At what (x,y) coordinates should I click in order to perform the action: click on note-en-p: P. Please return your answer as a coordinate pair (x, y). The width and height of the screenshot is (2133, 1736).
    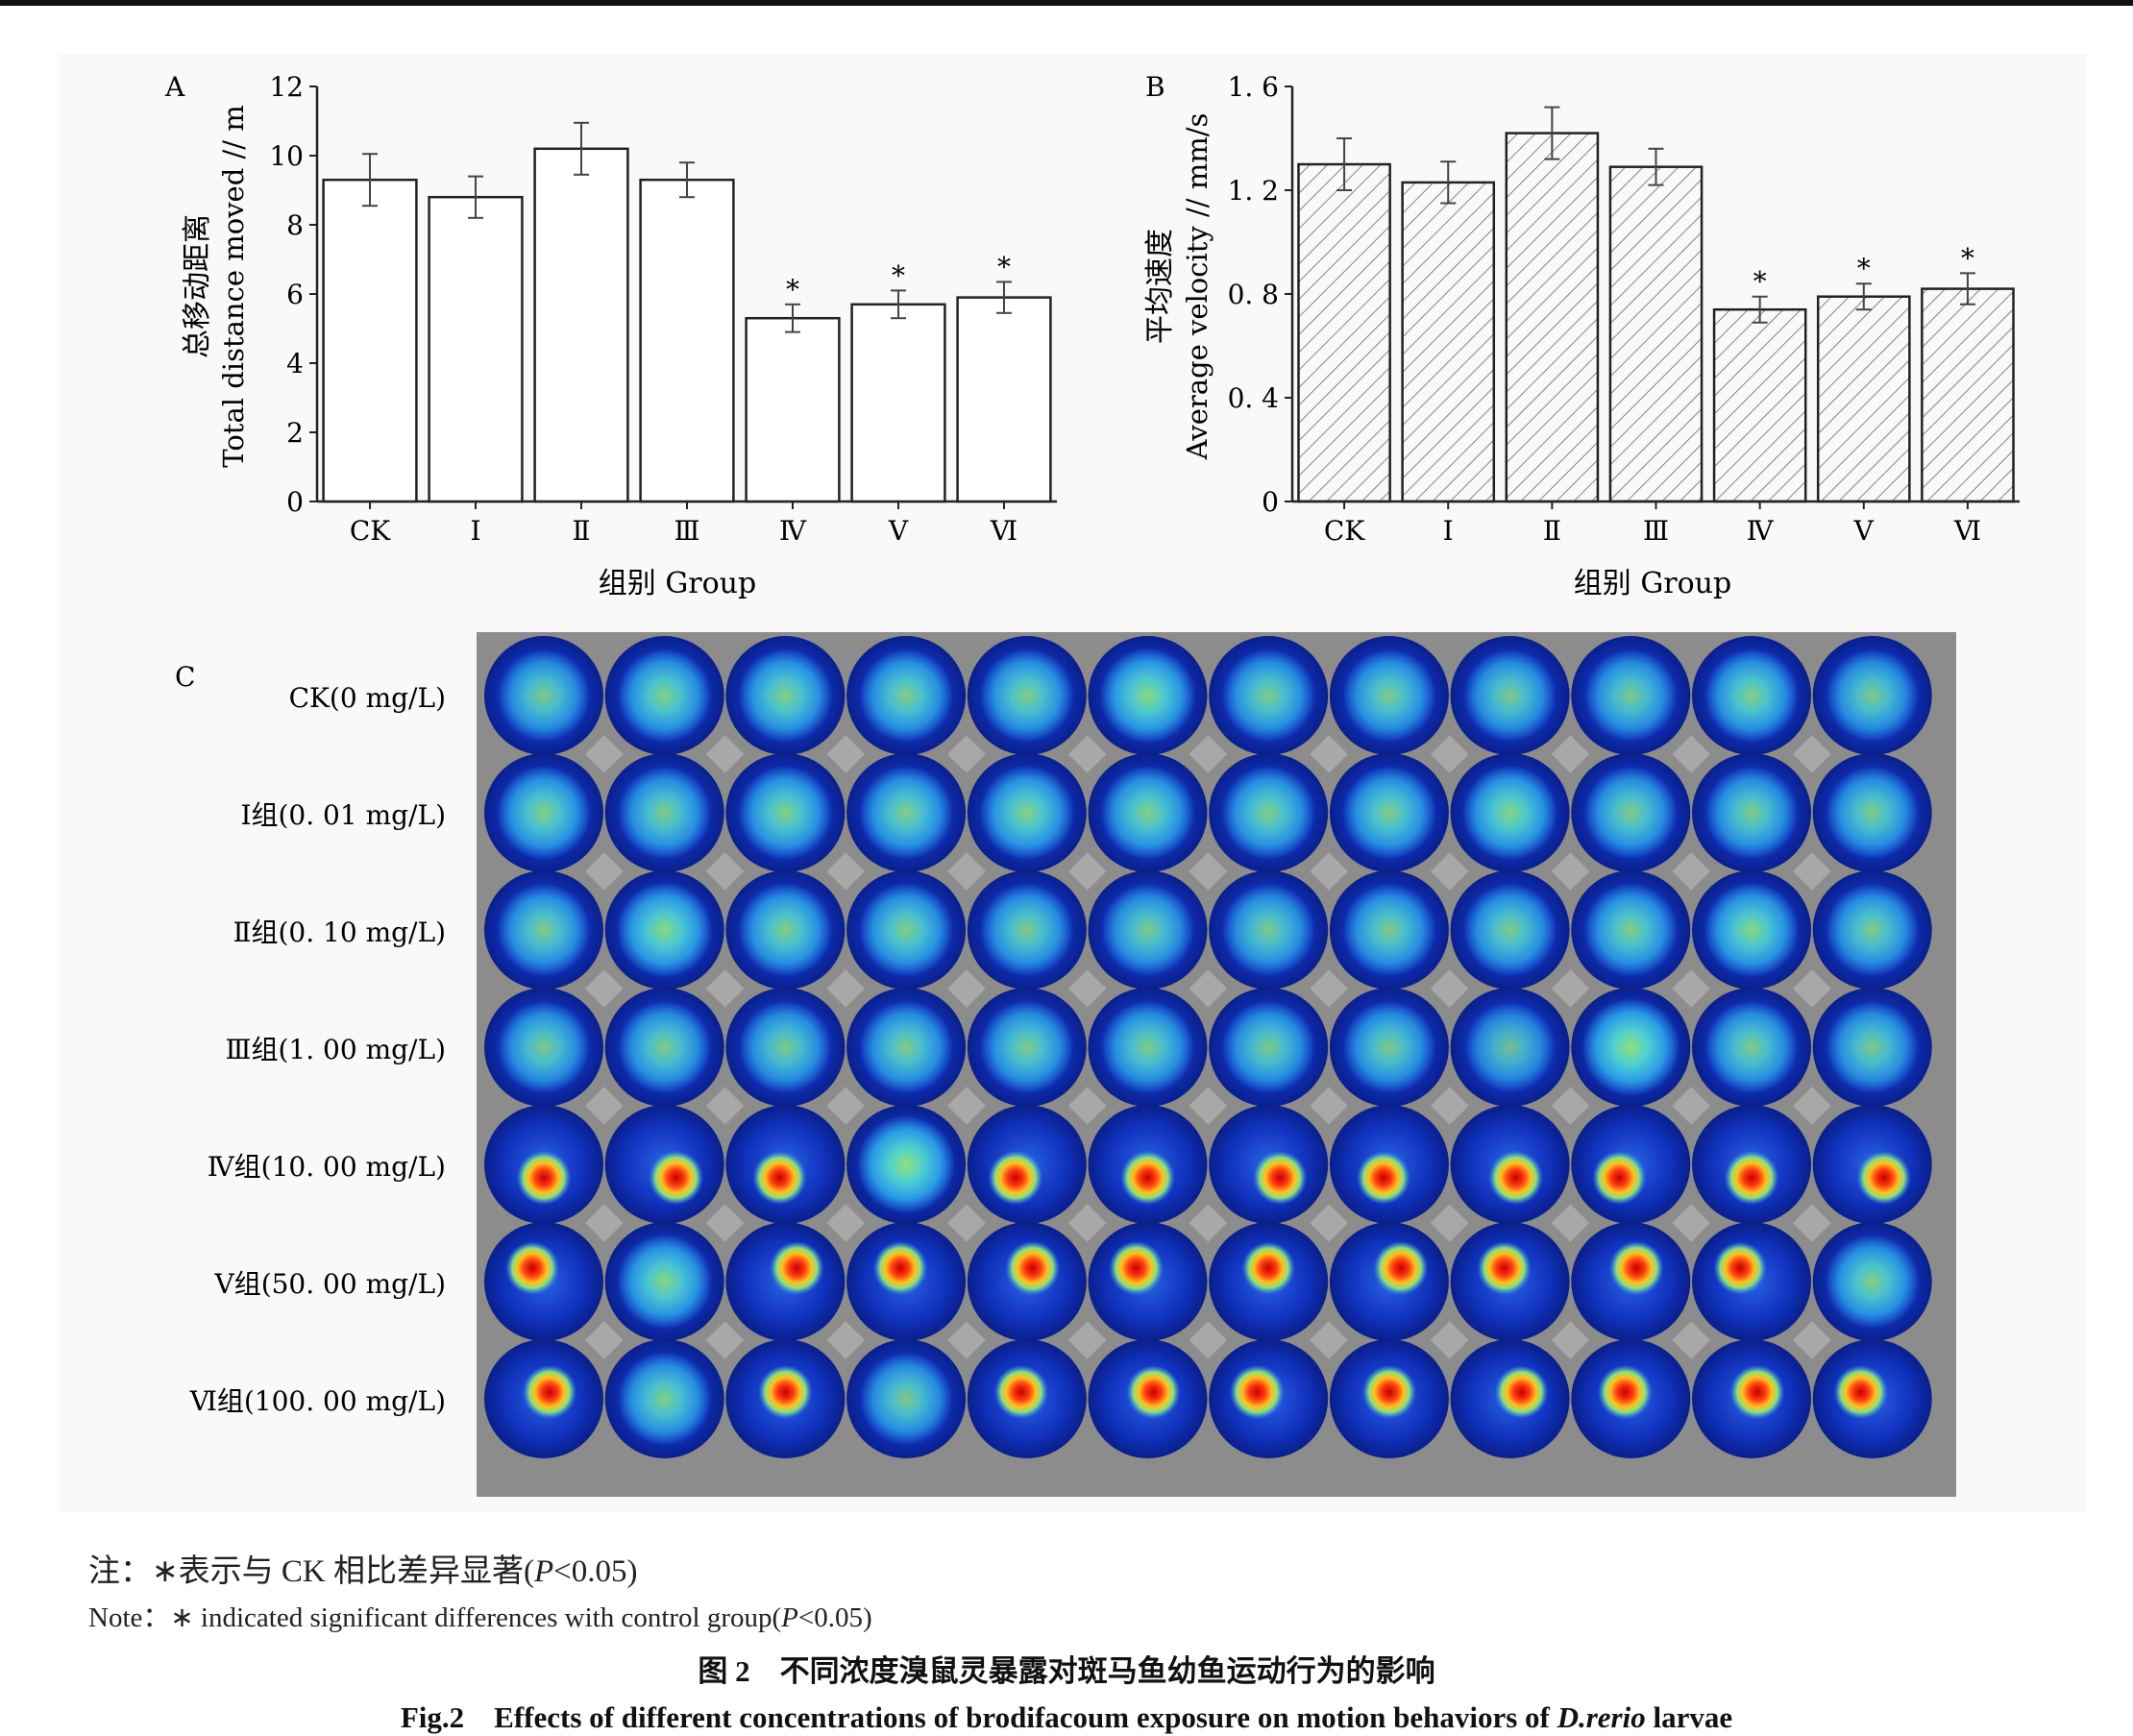
    Looking at the image, I should click on (789, 1617).